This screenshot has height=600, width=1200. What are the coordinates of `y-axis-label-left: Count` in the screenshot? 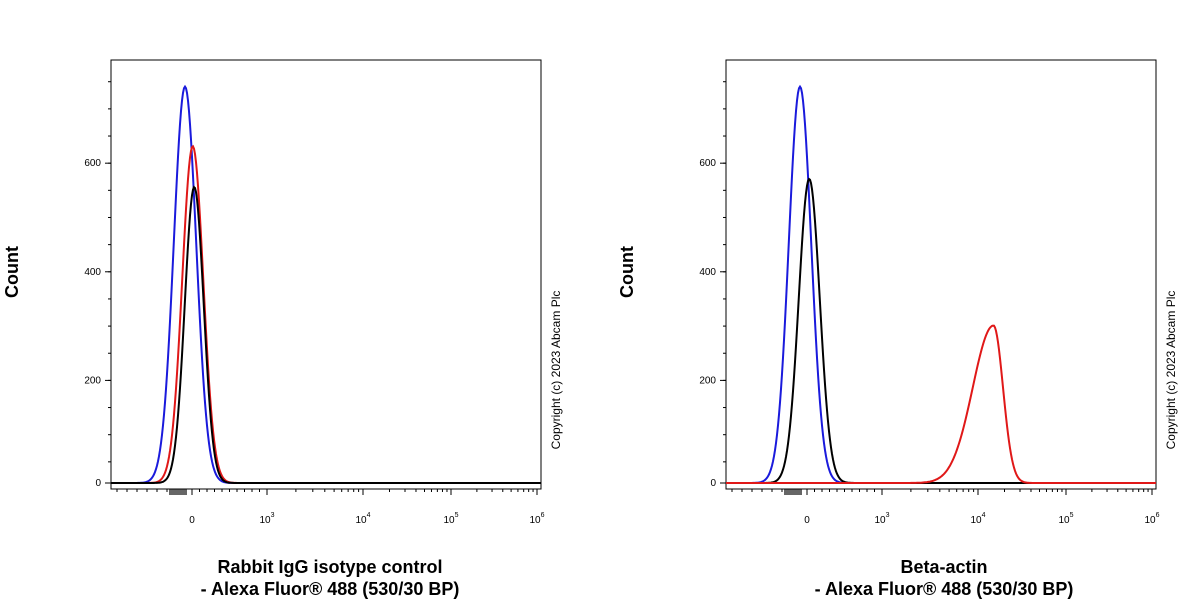 It's located at (12, 272).